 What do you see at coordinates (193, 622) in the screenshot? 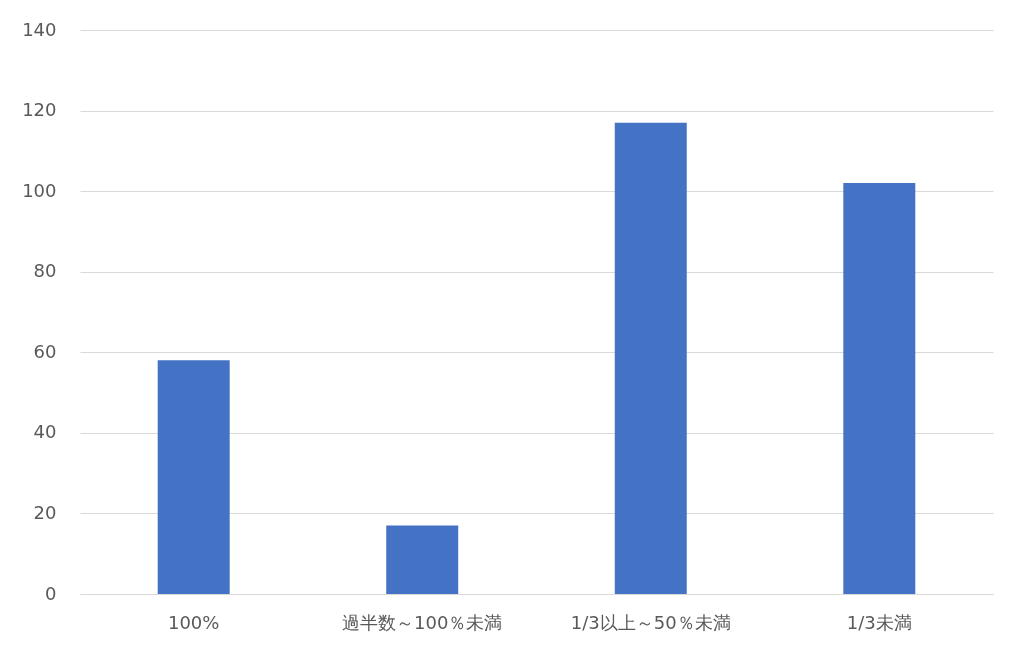
I see `x-tick-label: 100%` at bounding box center [193, 622].